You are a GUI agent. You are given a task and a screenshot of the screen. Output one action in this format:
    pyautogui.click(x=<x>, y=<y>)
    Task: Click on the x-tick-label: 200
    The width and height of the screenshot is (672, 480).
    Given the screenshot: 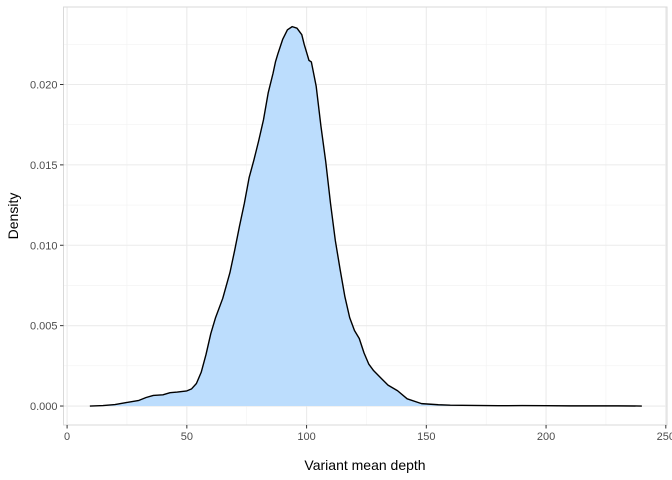 What is the action you would take?
    pyautogui.click(x=546, y=437)
    